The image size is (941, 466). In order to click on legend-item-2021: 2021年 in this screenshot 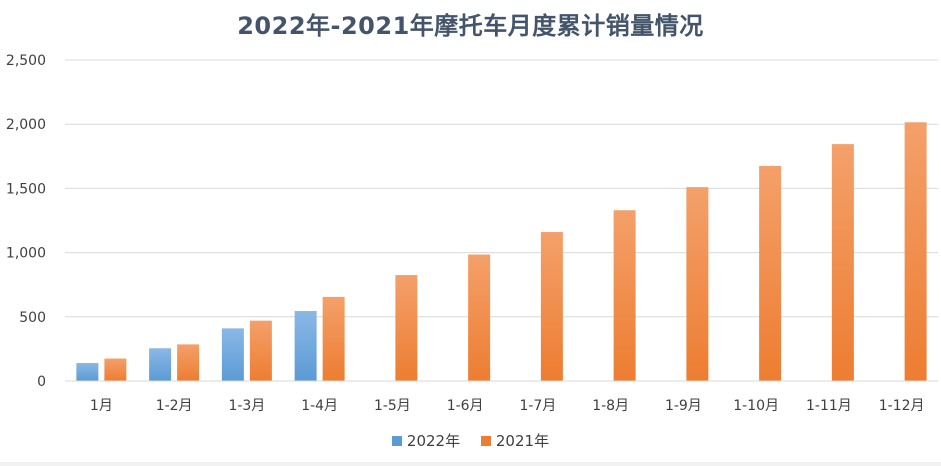, I will do `click(515, 440)`.